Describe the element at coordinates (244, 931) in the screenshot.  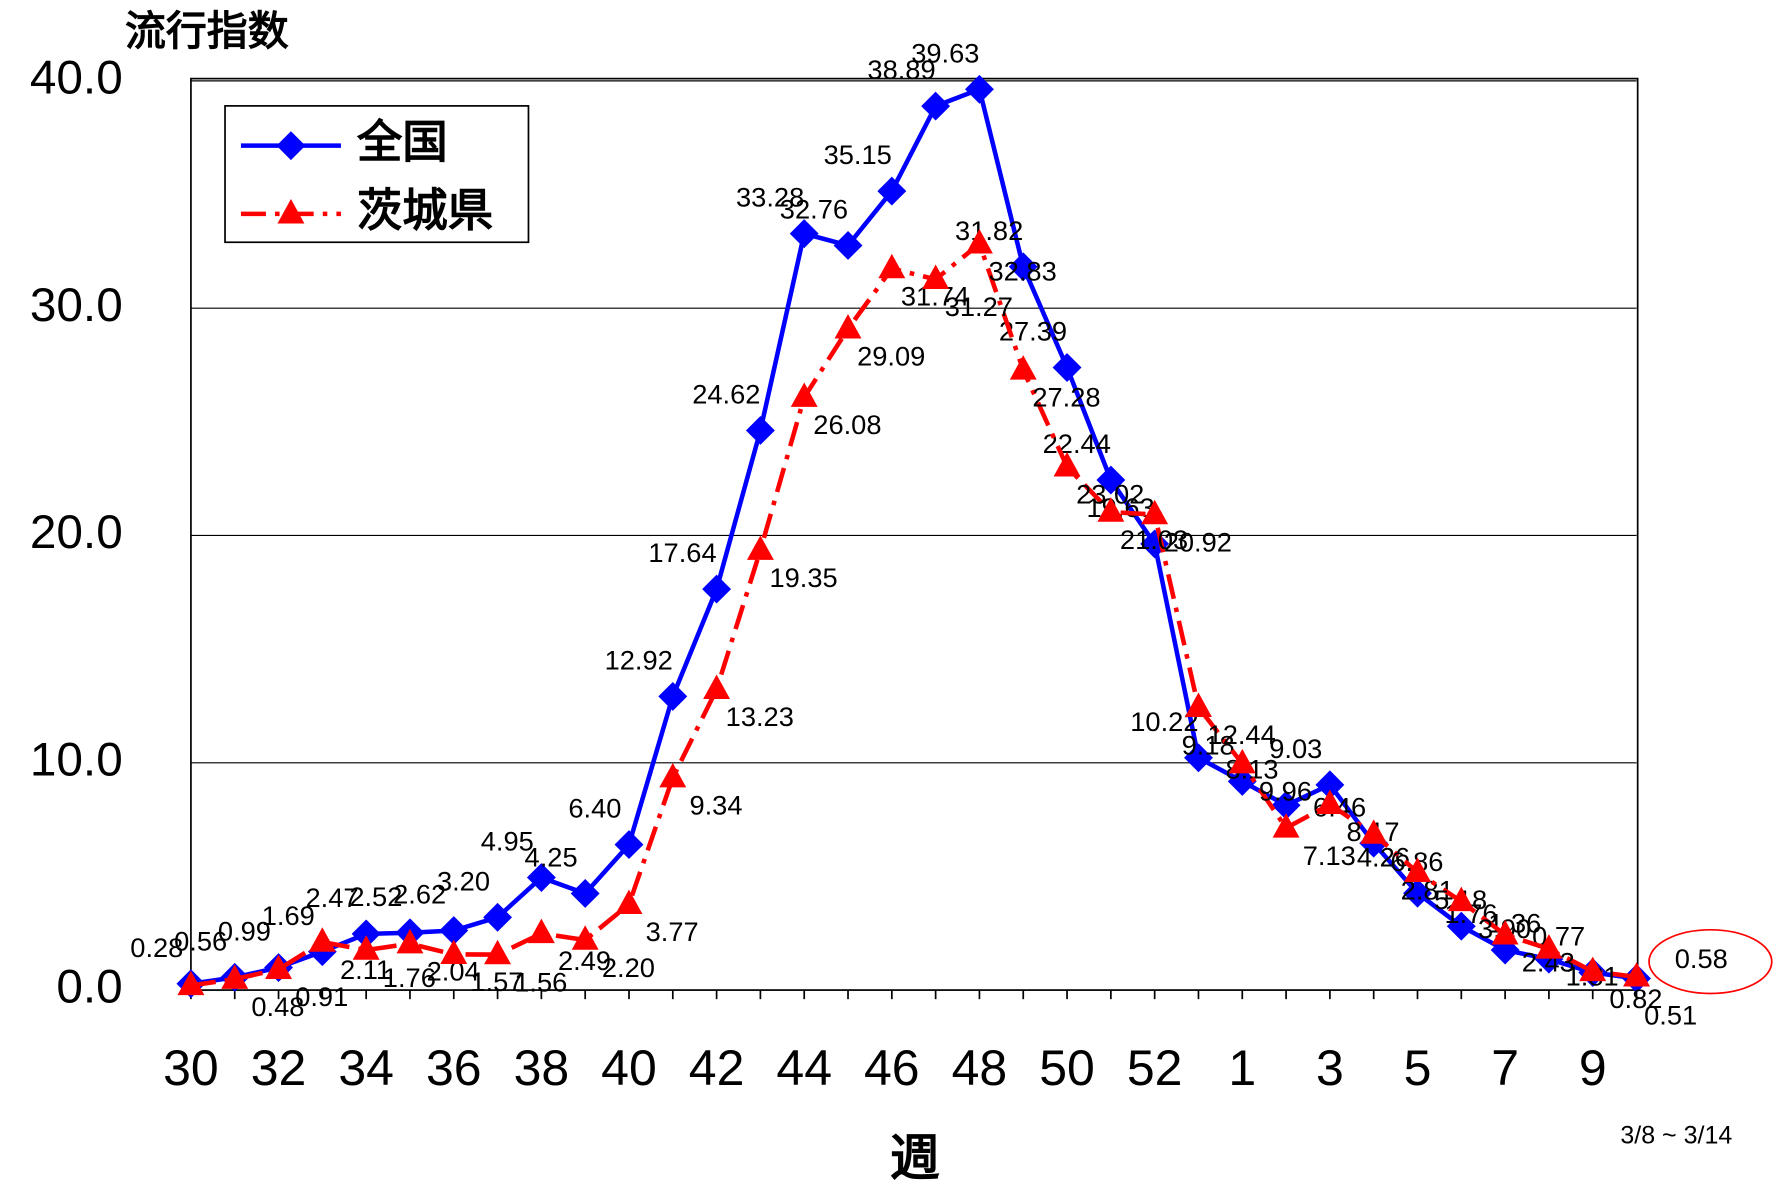
I see `data-label: 0.99` at that location.